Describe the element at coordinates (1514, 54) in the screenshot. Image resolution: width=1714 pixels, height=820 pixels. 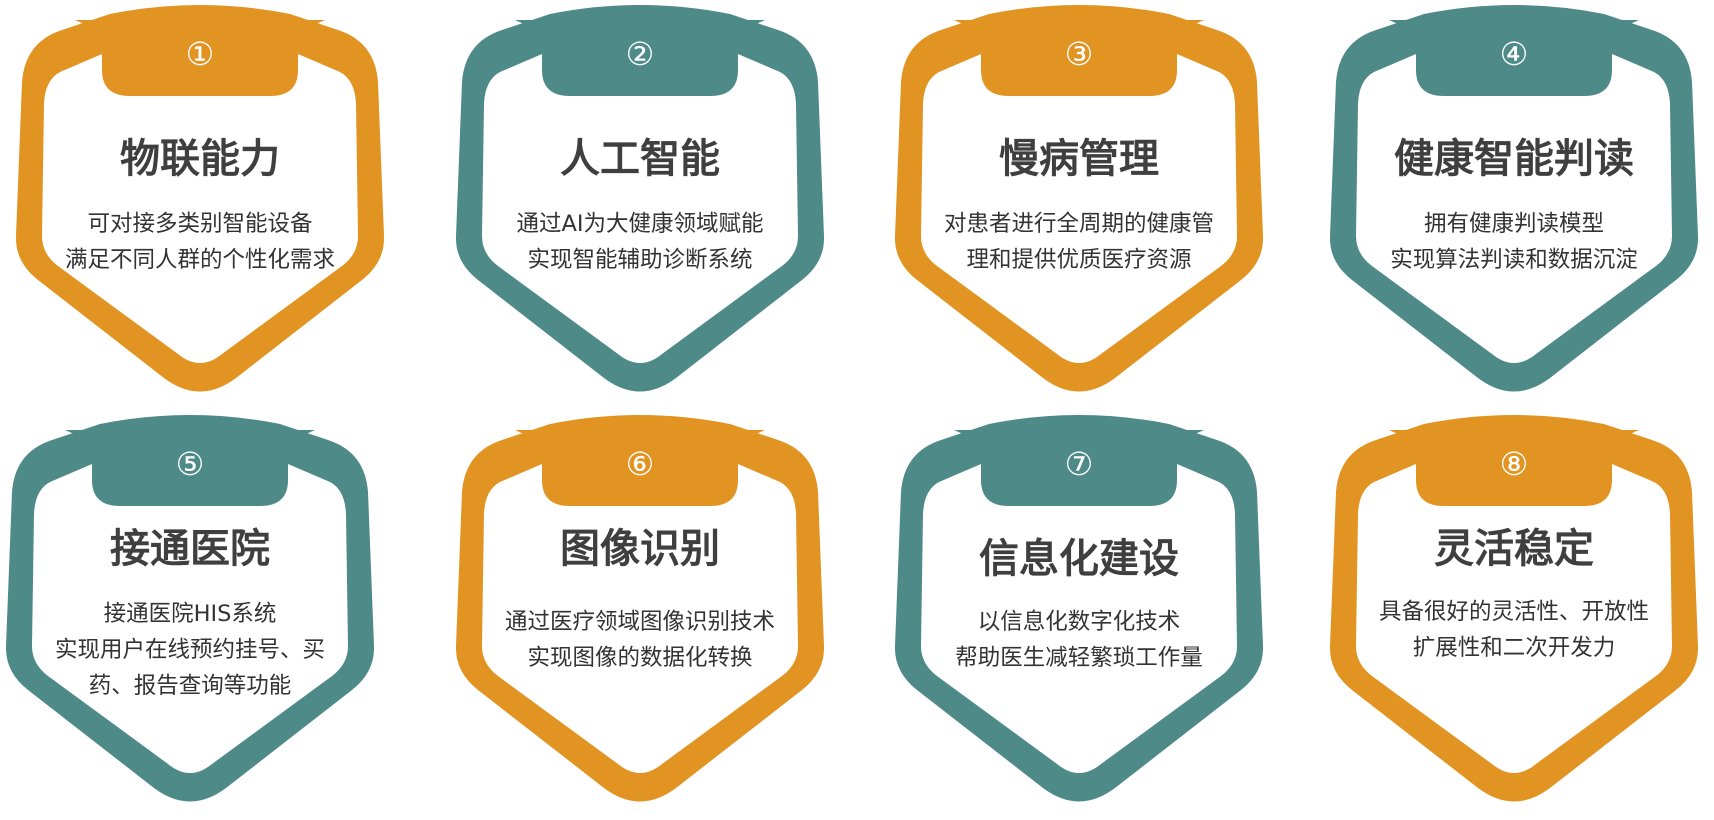
I see `card-number: ④` at that location.